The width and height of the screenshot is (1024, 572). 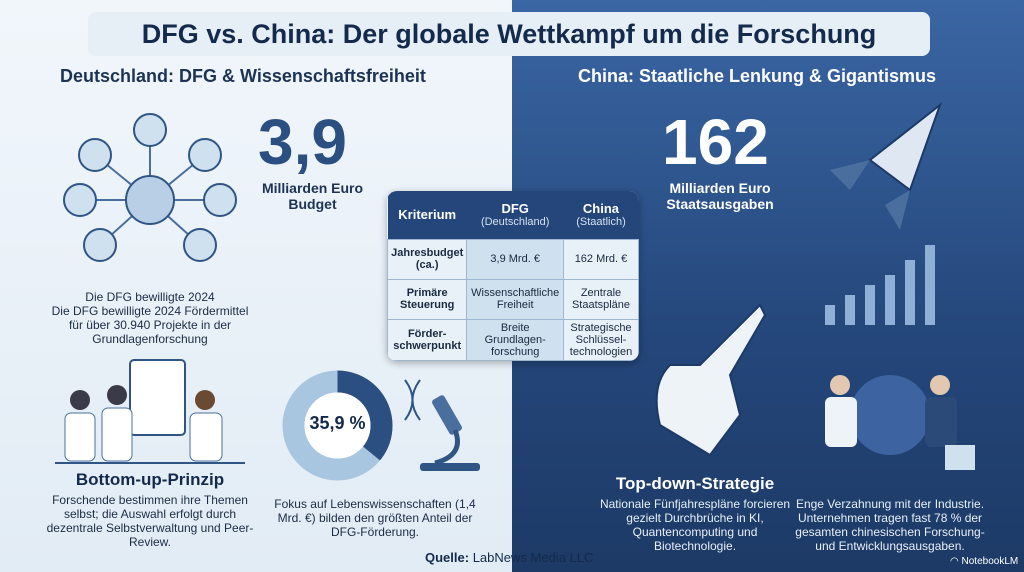 I want to click on china-budget-sublabel: Staatsausgaben, so click(x=720, y=204).